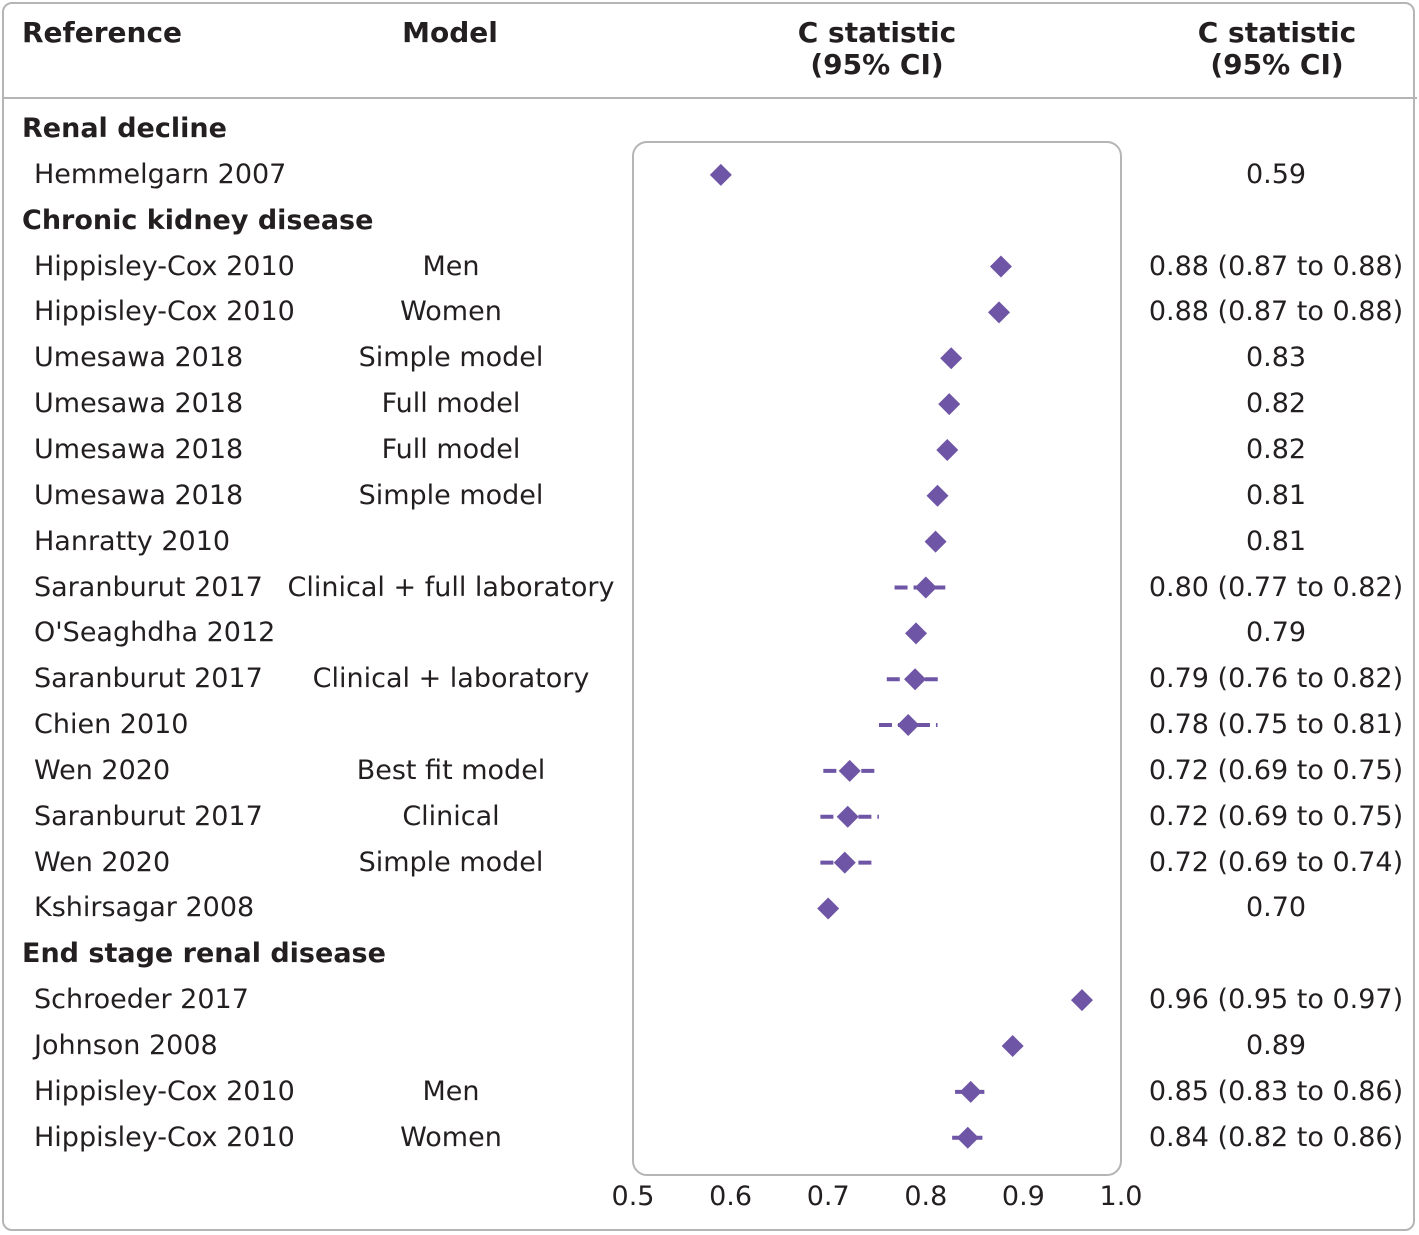 The image size is (1419, 1235). What do you see at coordinates (450, 32) in the screenshot?
I see `column-header-model: Model` at bounding box center [450, 32].